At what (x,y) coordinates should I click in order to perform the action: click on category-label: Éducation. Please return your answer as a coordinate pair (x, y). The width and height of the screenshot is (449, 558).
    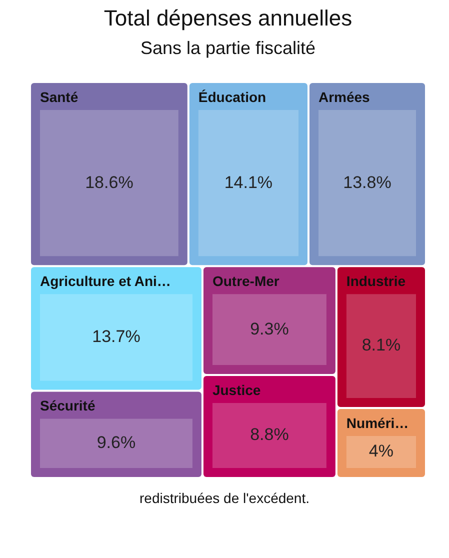
    Looking at the image, I should click on (232, 97).